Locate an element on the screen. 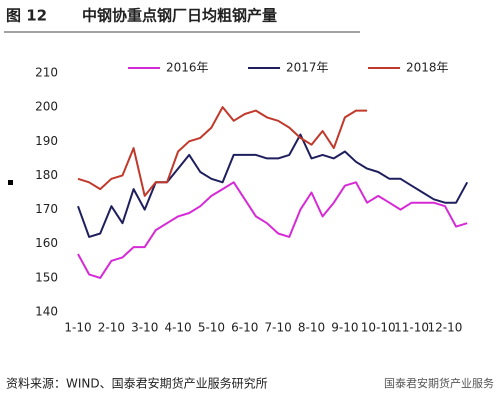  source: 资料来源：WIND、国泰君安期货产业服务研究所 is located at coordinates (137, 383).